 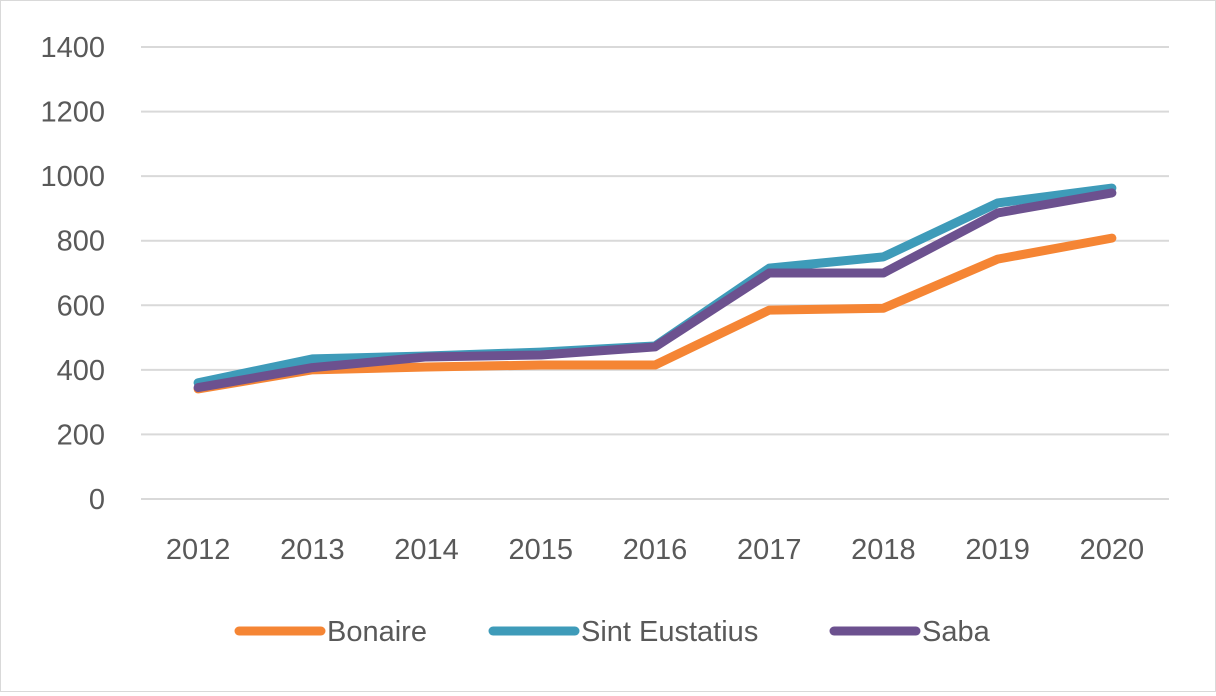 What do you see at coordinates (81, 371) in the screenshot?
I see `y-tick-label: 400` at bounding box center [81, 371].